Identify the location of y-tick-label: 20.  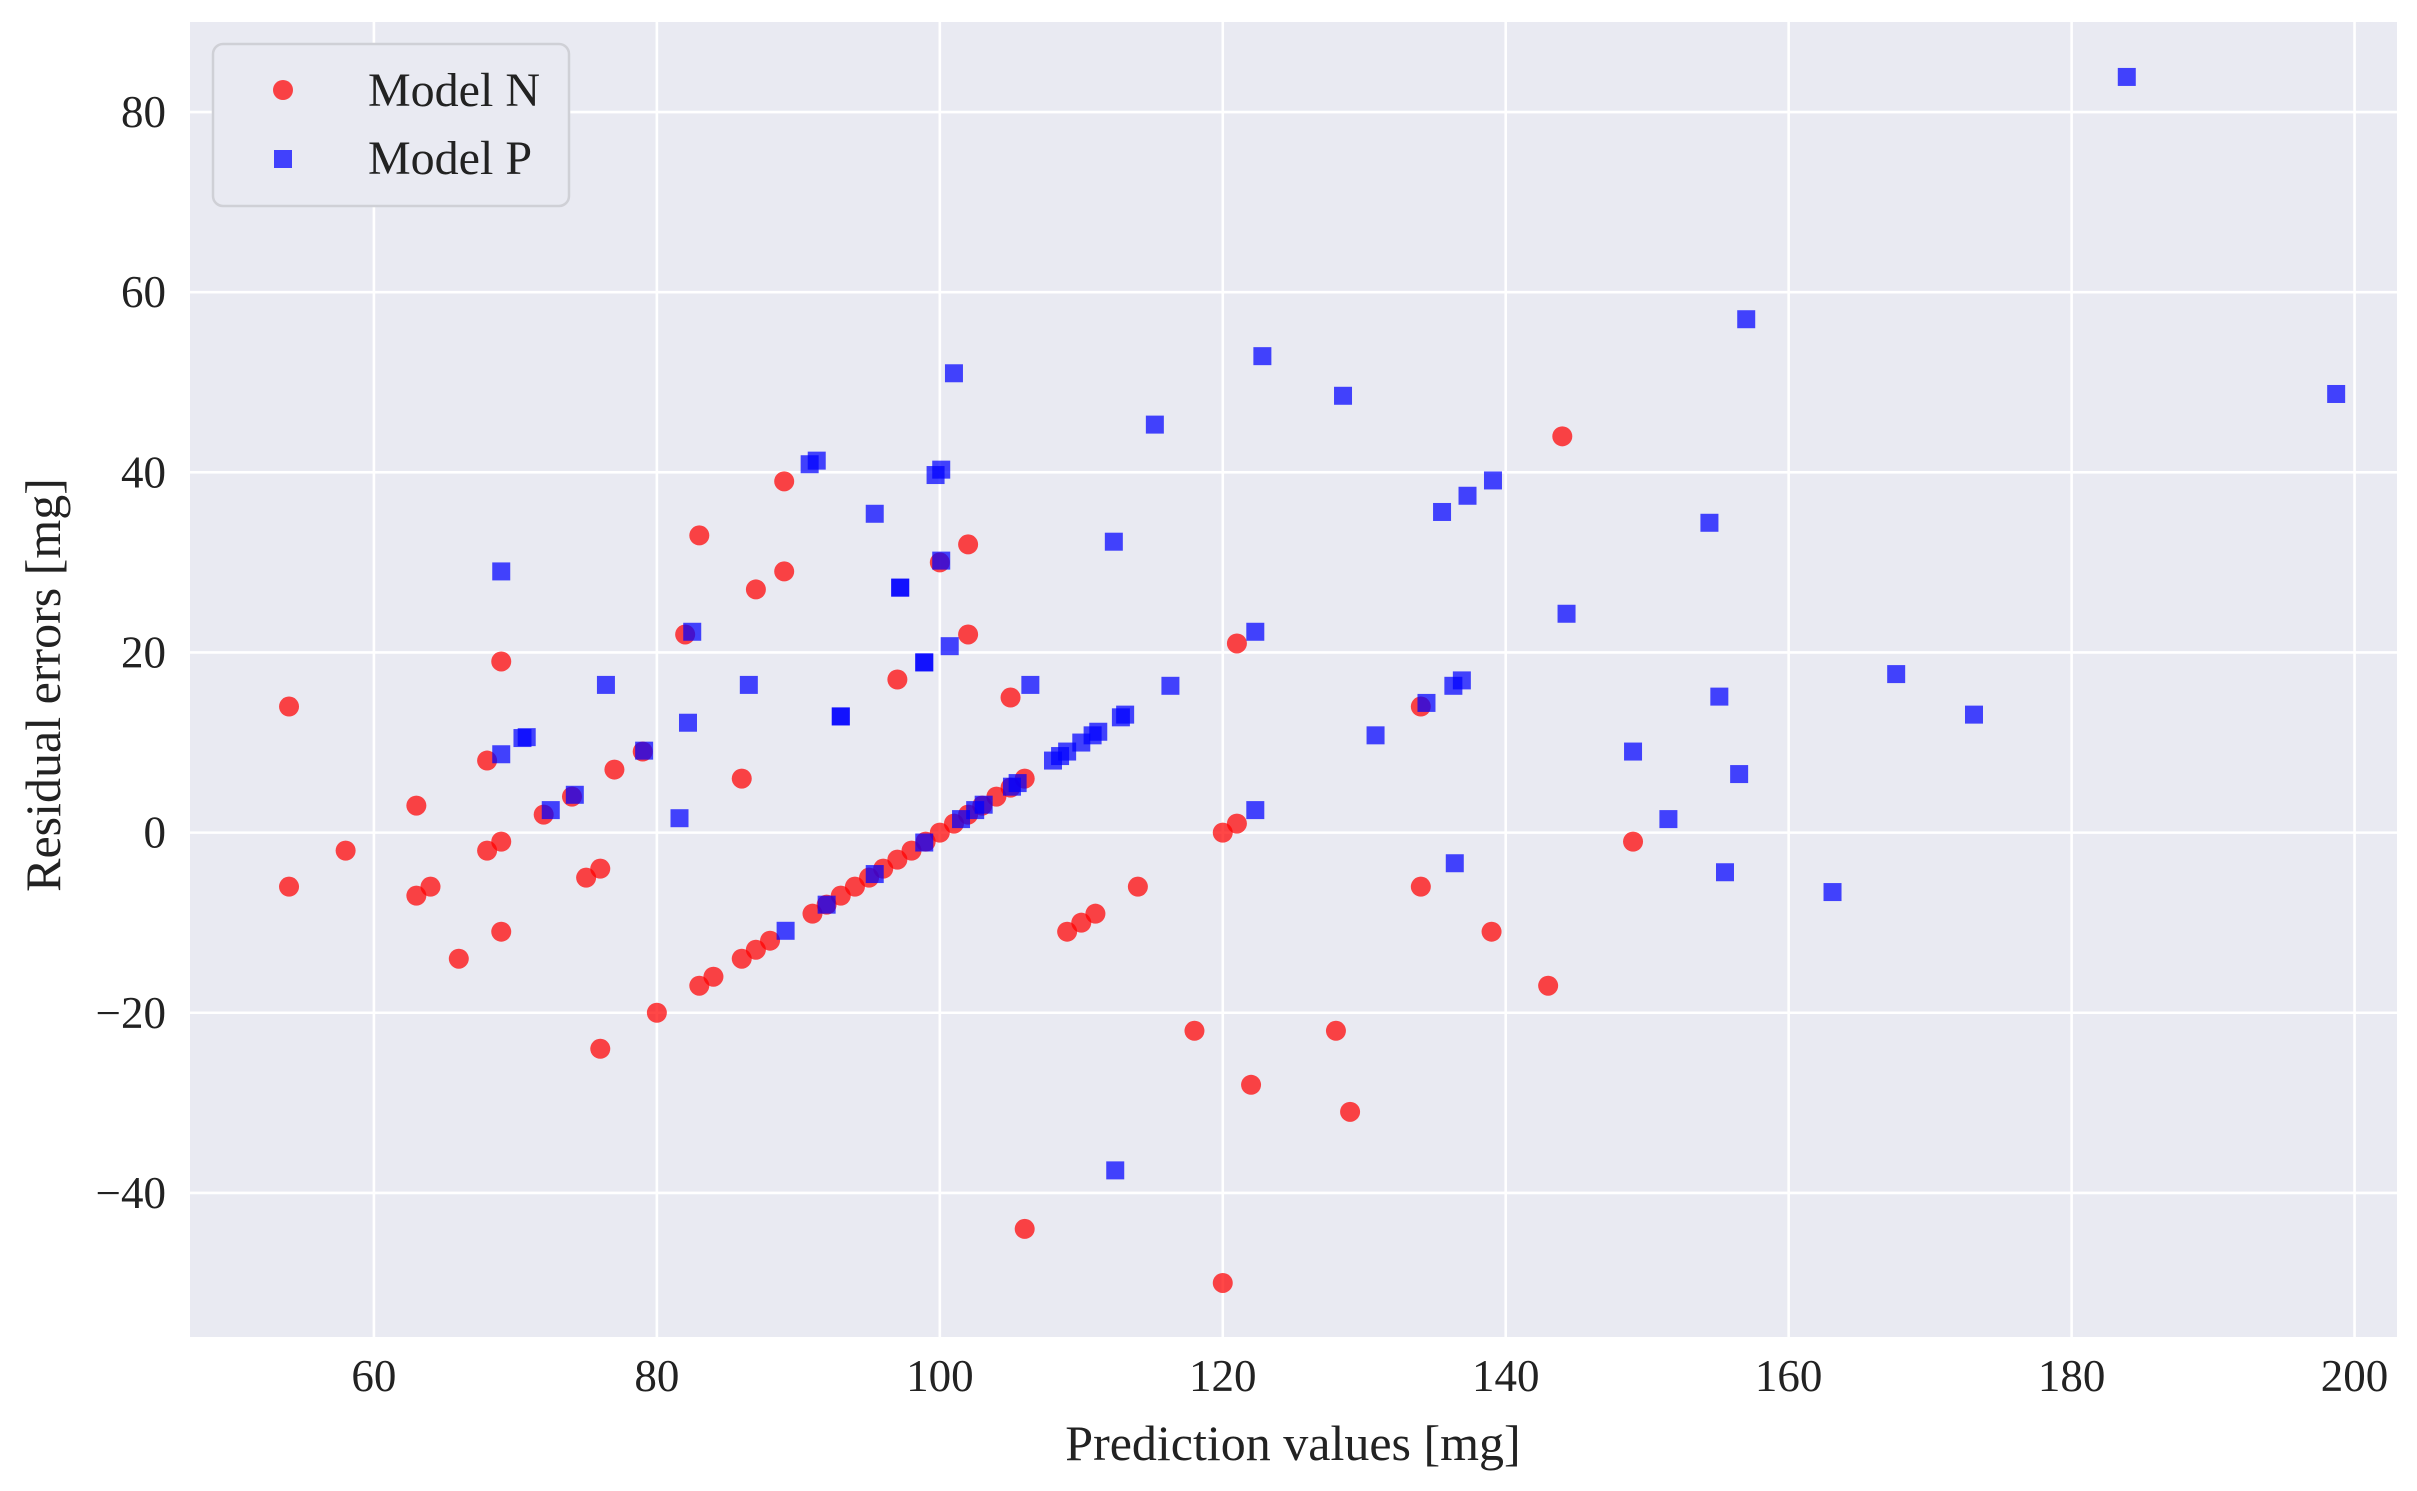
(143, 652).